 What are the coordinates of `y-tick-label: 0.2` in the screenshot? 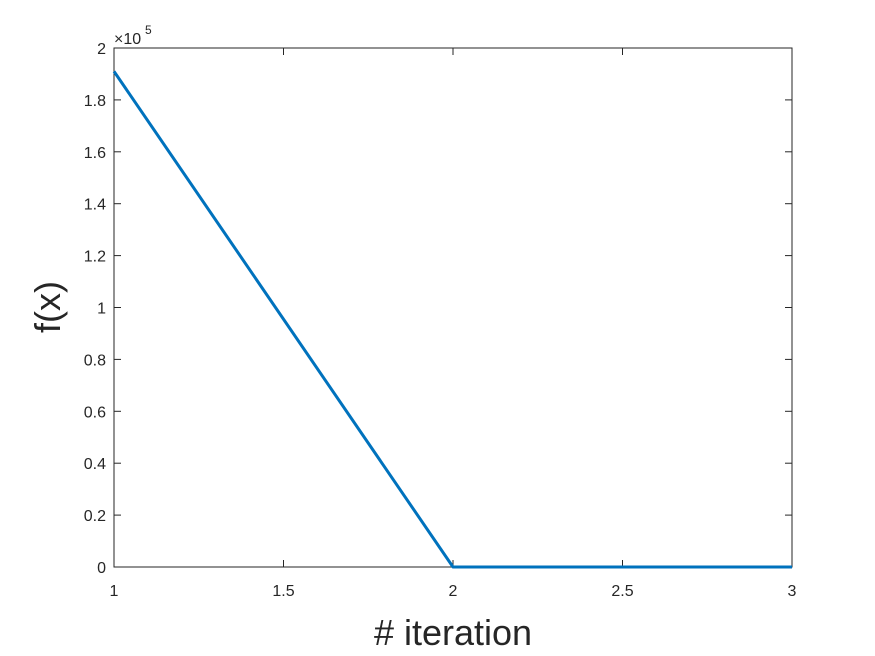 It's located at (95, 516).